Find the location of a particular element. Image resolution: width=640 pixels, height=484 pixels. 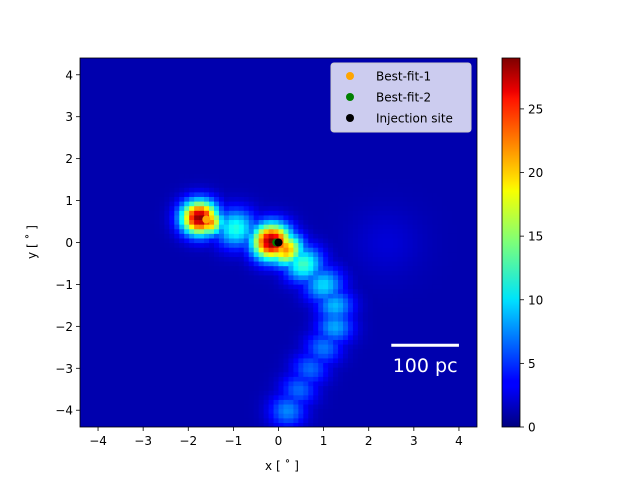

colorbar-tick-label: 10 is located at coordinates (535, 300).